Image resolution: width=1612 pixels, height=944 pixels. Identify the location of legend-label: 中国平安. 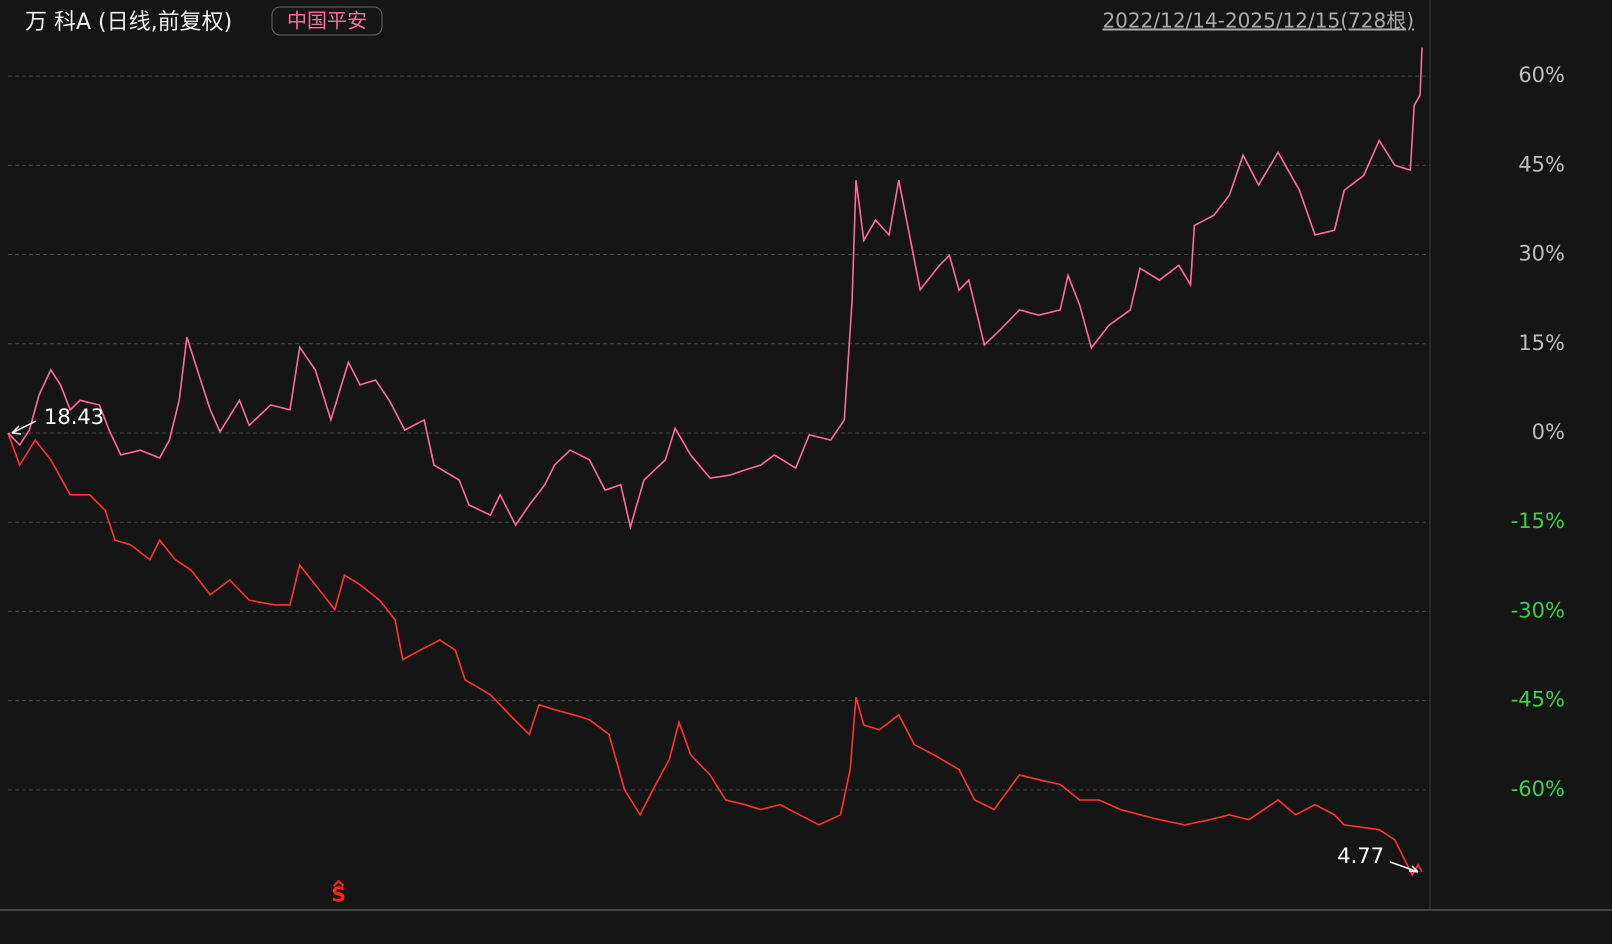
(327, 21).